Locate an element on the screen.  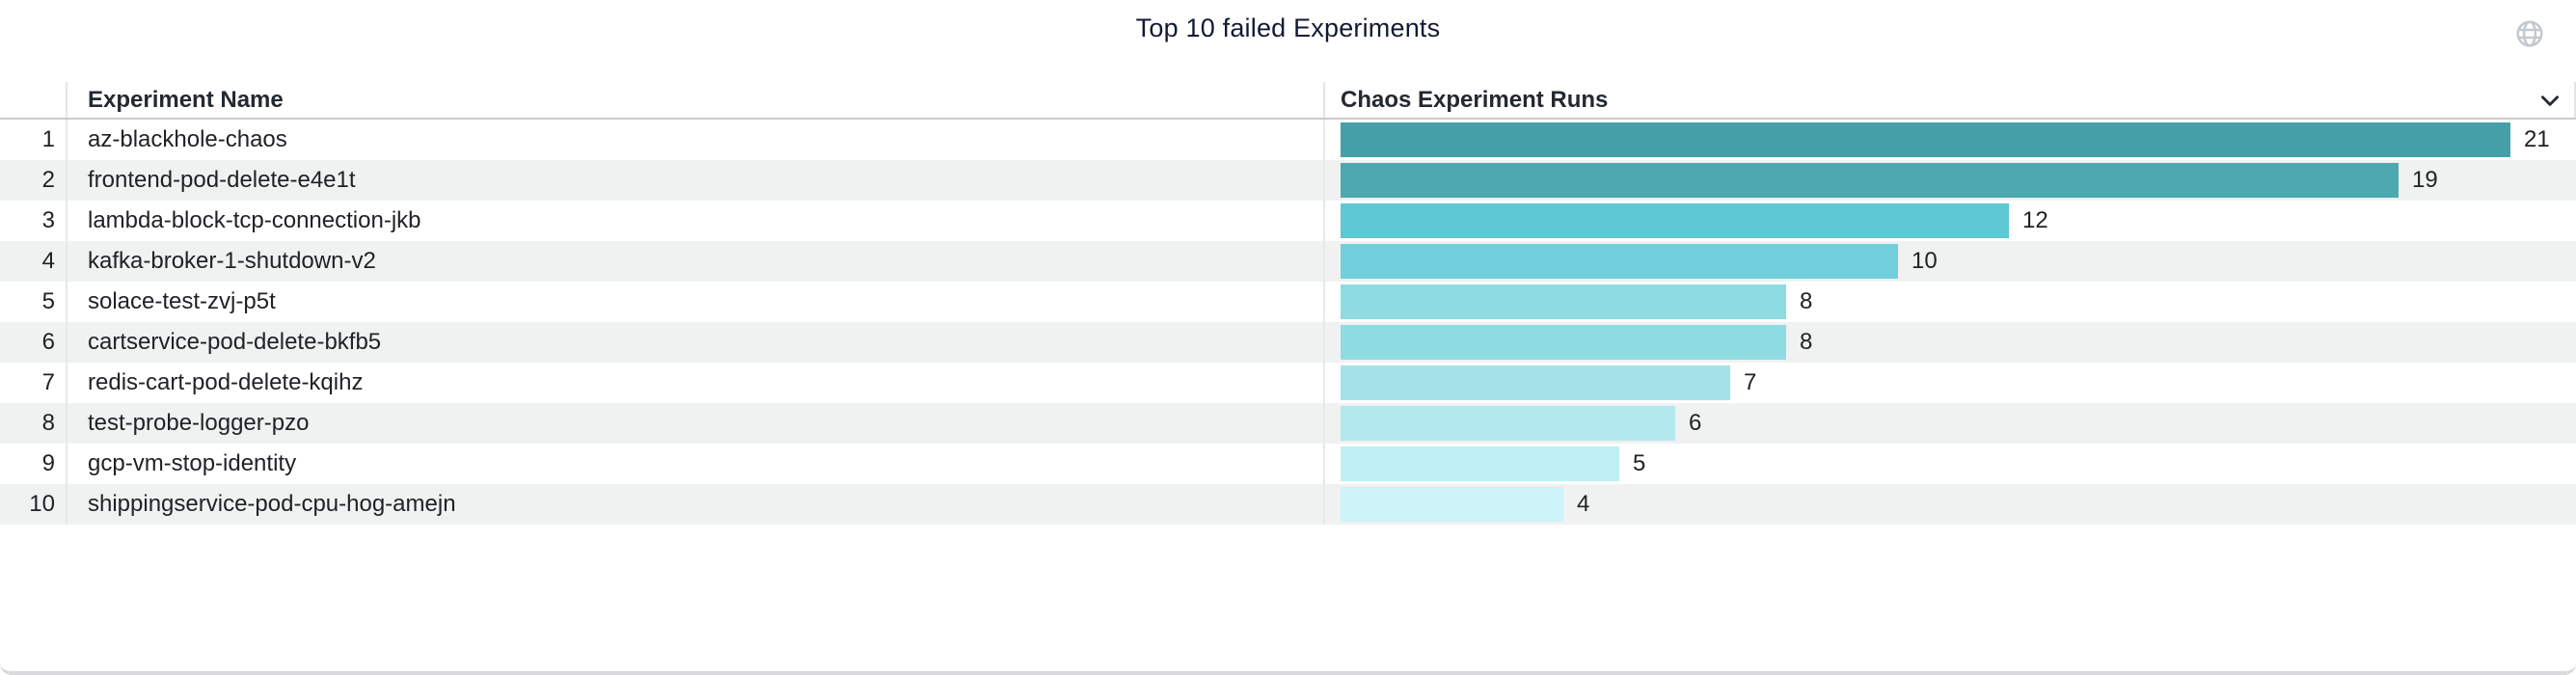
table-row: 4 kafka-broker-1-shutdown-v2 10 is located at coordinates (1288, 261).